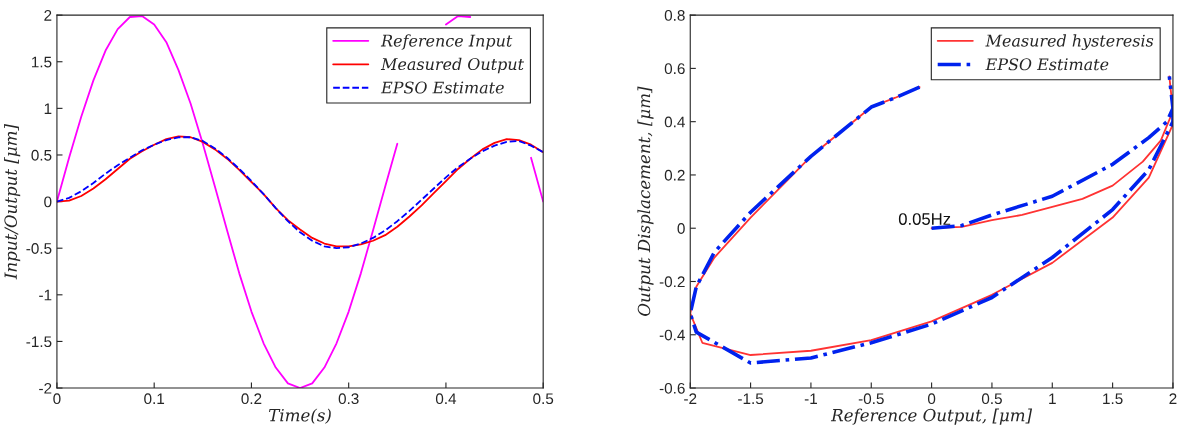 The image size is (1186, 445). What do you see at coordinates (674, 175) in the screenshot?
I see `y-tick-label: 0.2` at bounding box center [674, 175].